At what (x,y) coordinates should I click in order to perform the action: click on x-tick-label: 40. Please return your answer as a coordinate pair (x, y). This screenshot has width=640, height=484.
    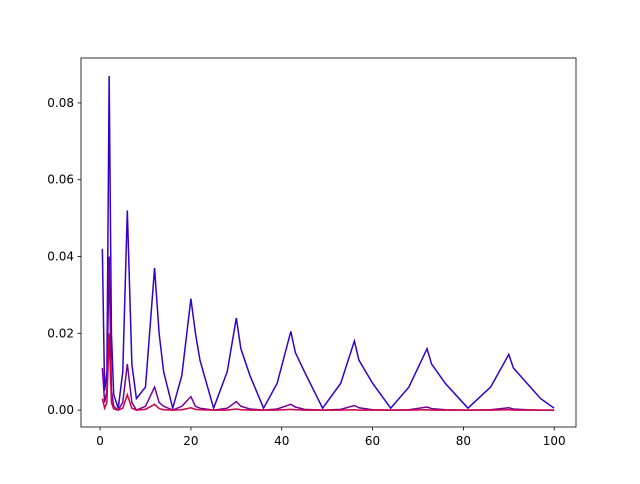
    Looking at the image, I should click on (281, 441).